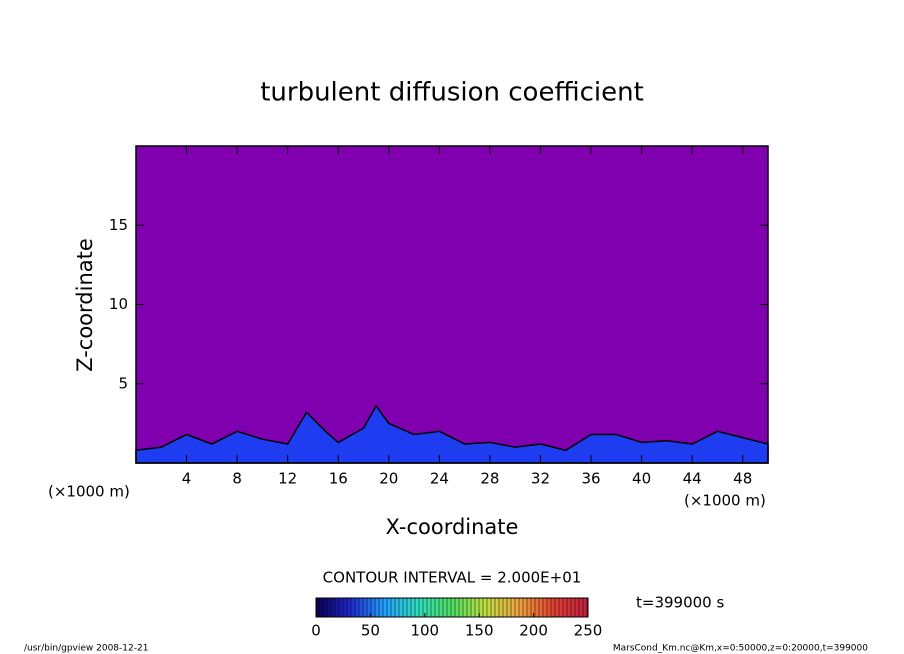 The image size is (904, 654). I want to click on turbulent-layer, so click(452, 434).